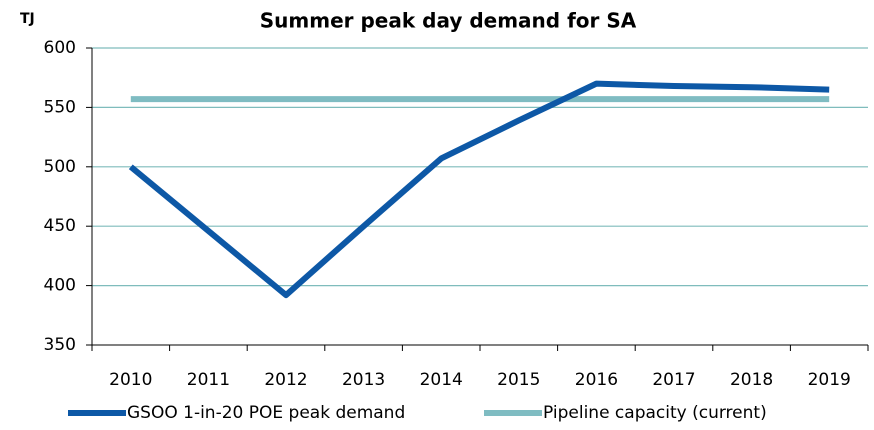 The height and width of the screenshot is (430, 874). Describe the element at coordinates (441, 380) in the screenshot. I see `x-tick-label: 2014` at that location.